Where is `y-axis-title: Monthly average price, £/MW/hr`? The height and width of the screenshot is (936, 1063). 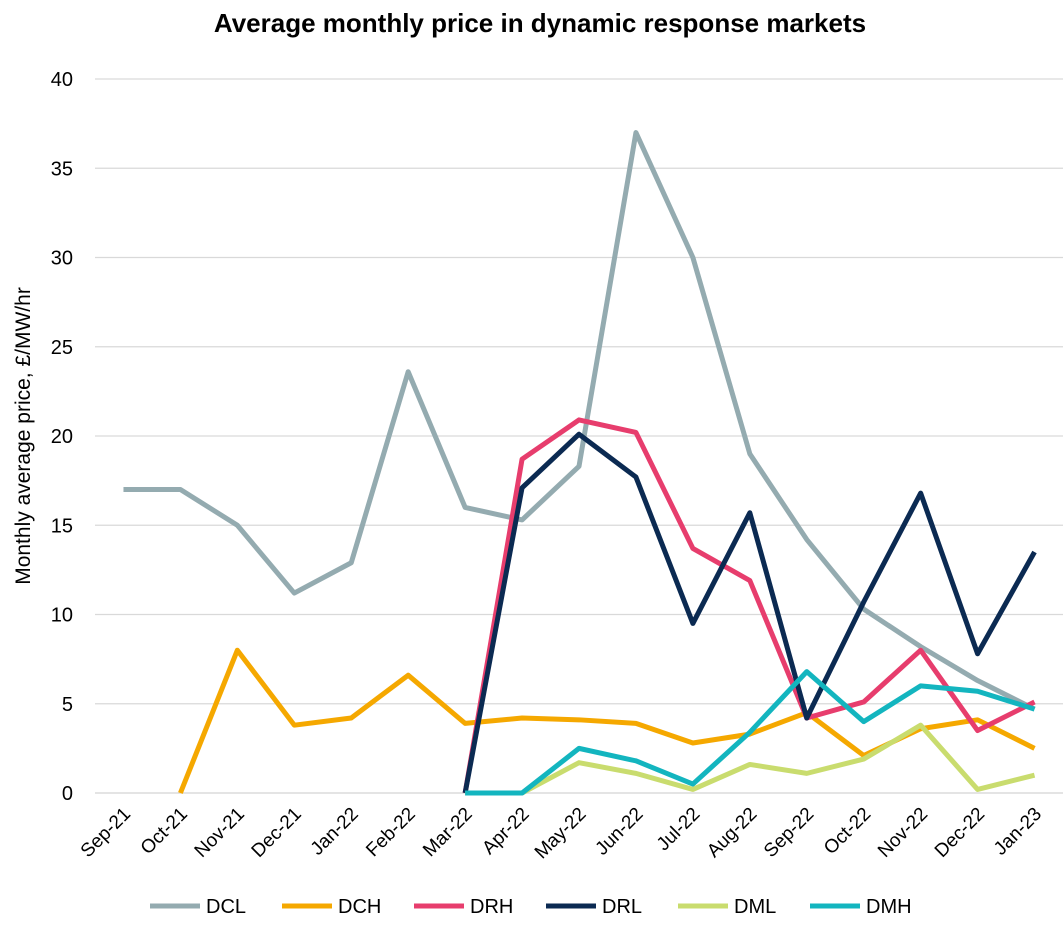
y-axis-title: Monthly average price, £/MW/hr is located at coordinates (23, 436).